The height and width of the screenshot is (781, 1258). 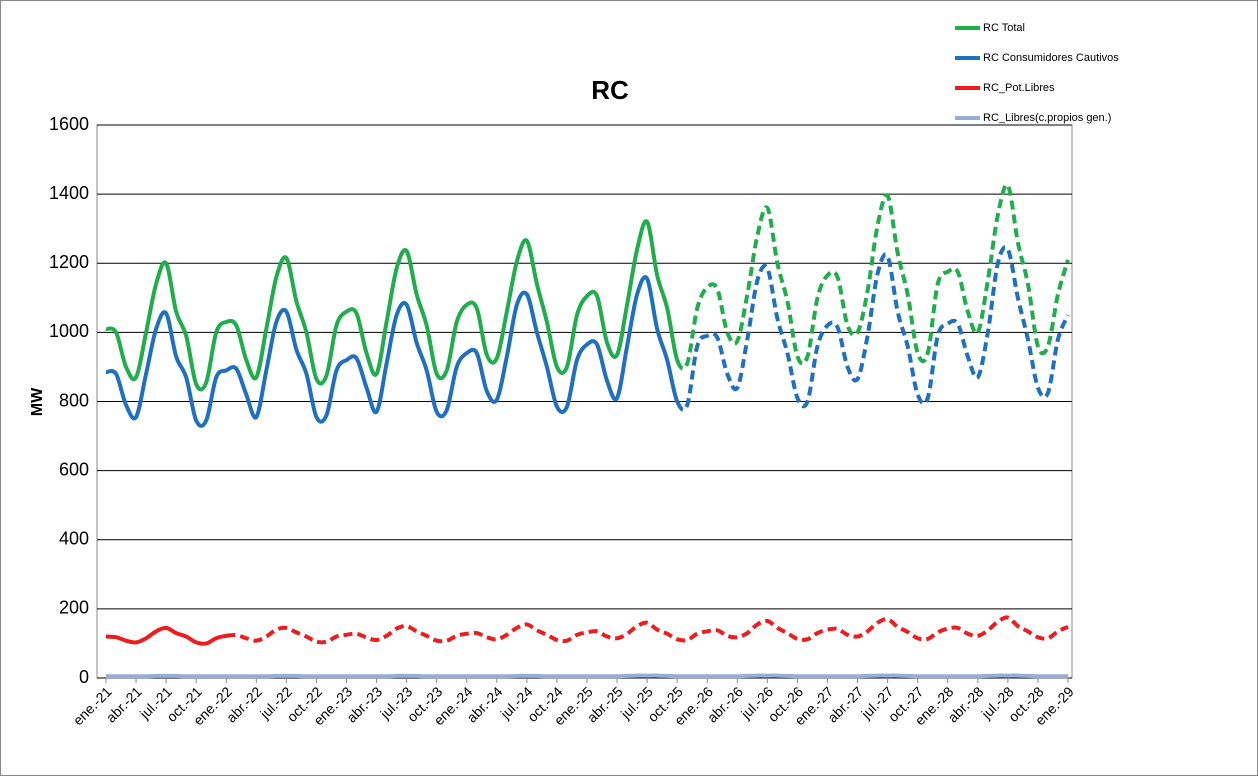 I want to click on y-tick-label: 600, so click(x=74, y=469).